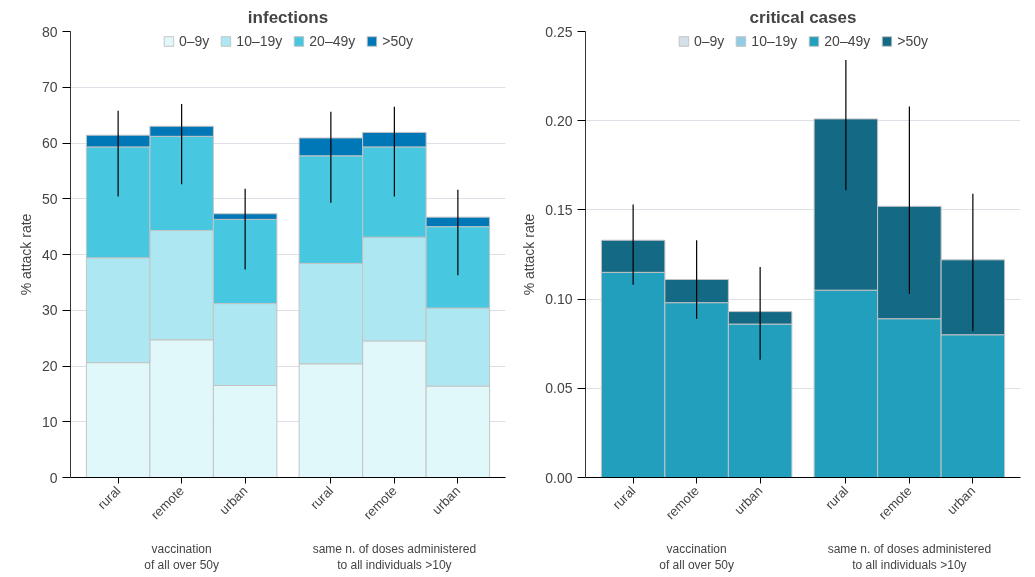  What do you see at coordinates (559, 209) in the screenshot?
I see `y-tick-label: 0.15` at bounding box center [559, 209].